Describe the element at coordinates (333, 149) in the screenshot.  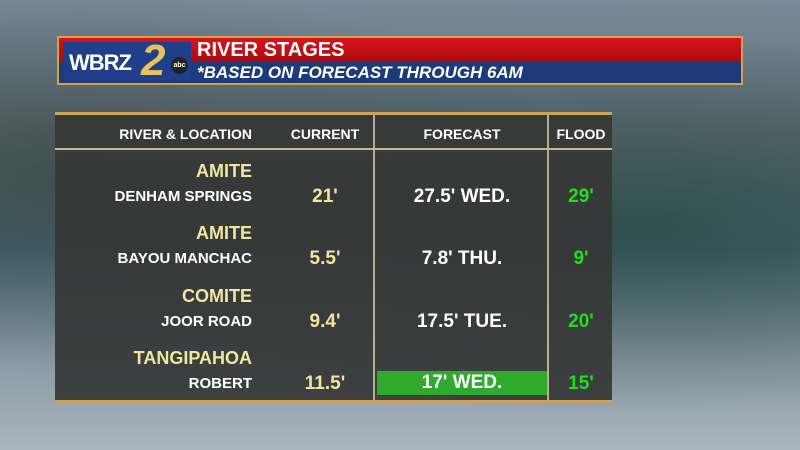
I see `header-divider` at that location.